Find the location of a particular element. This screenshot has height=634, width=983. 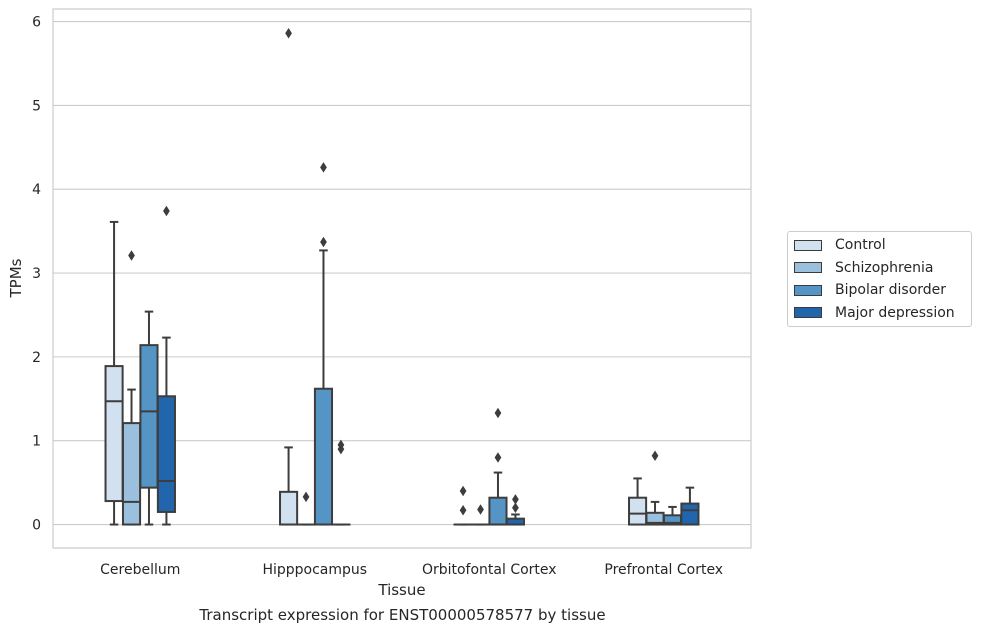

x-tick-label: Hipppocampus is located at coordinates (314, 570).